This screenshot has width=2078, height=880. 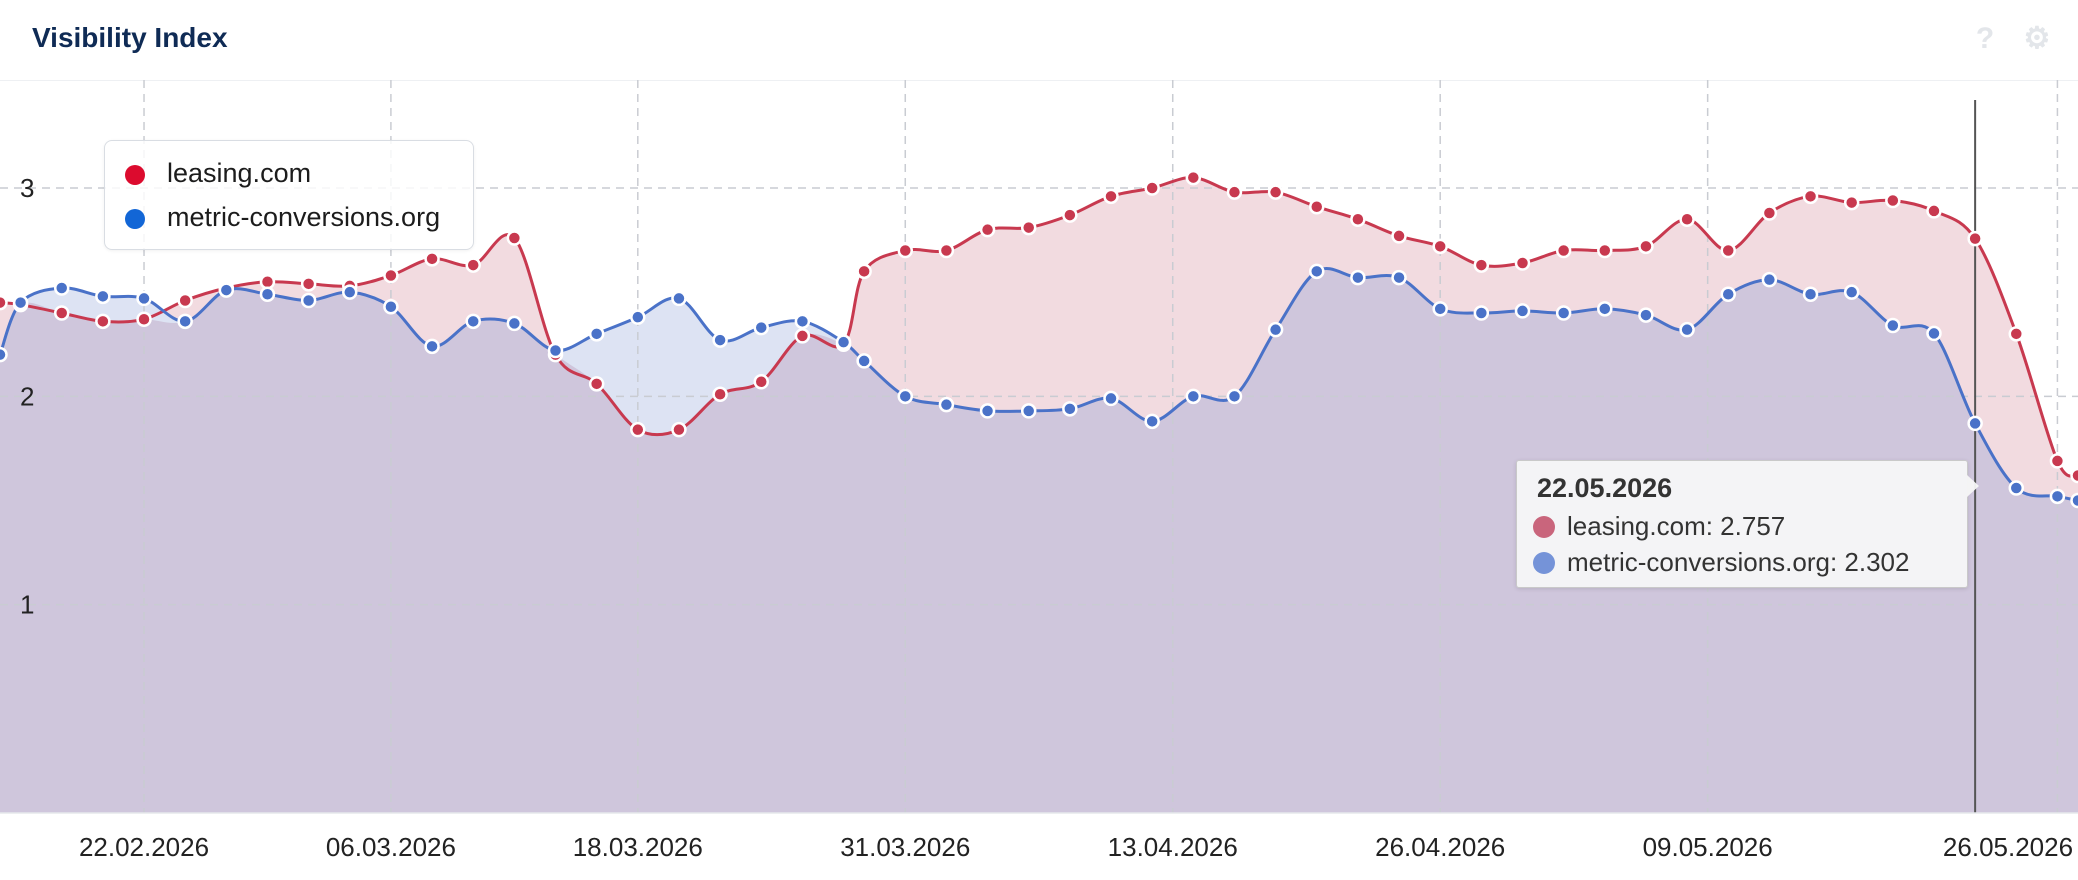 I want to click on card-header: Visibility Index ? ⚙, so click(x=1039, y=40).